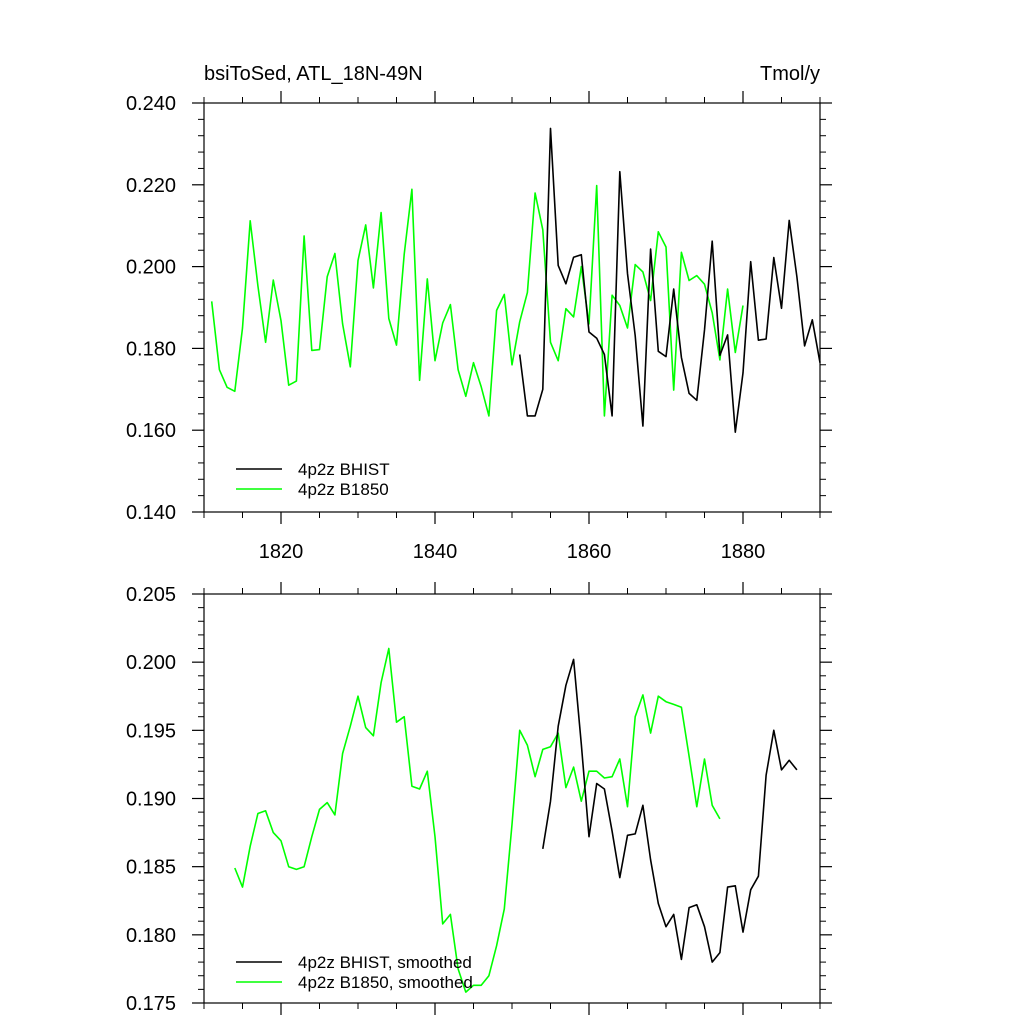 This screenshot has height=1024, width=1024. Describe the element at coordinates (151, 868) in the screenshot. I see `y-tick-label: 0.185` at that location.